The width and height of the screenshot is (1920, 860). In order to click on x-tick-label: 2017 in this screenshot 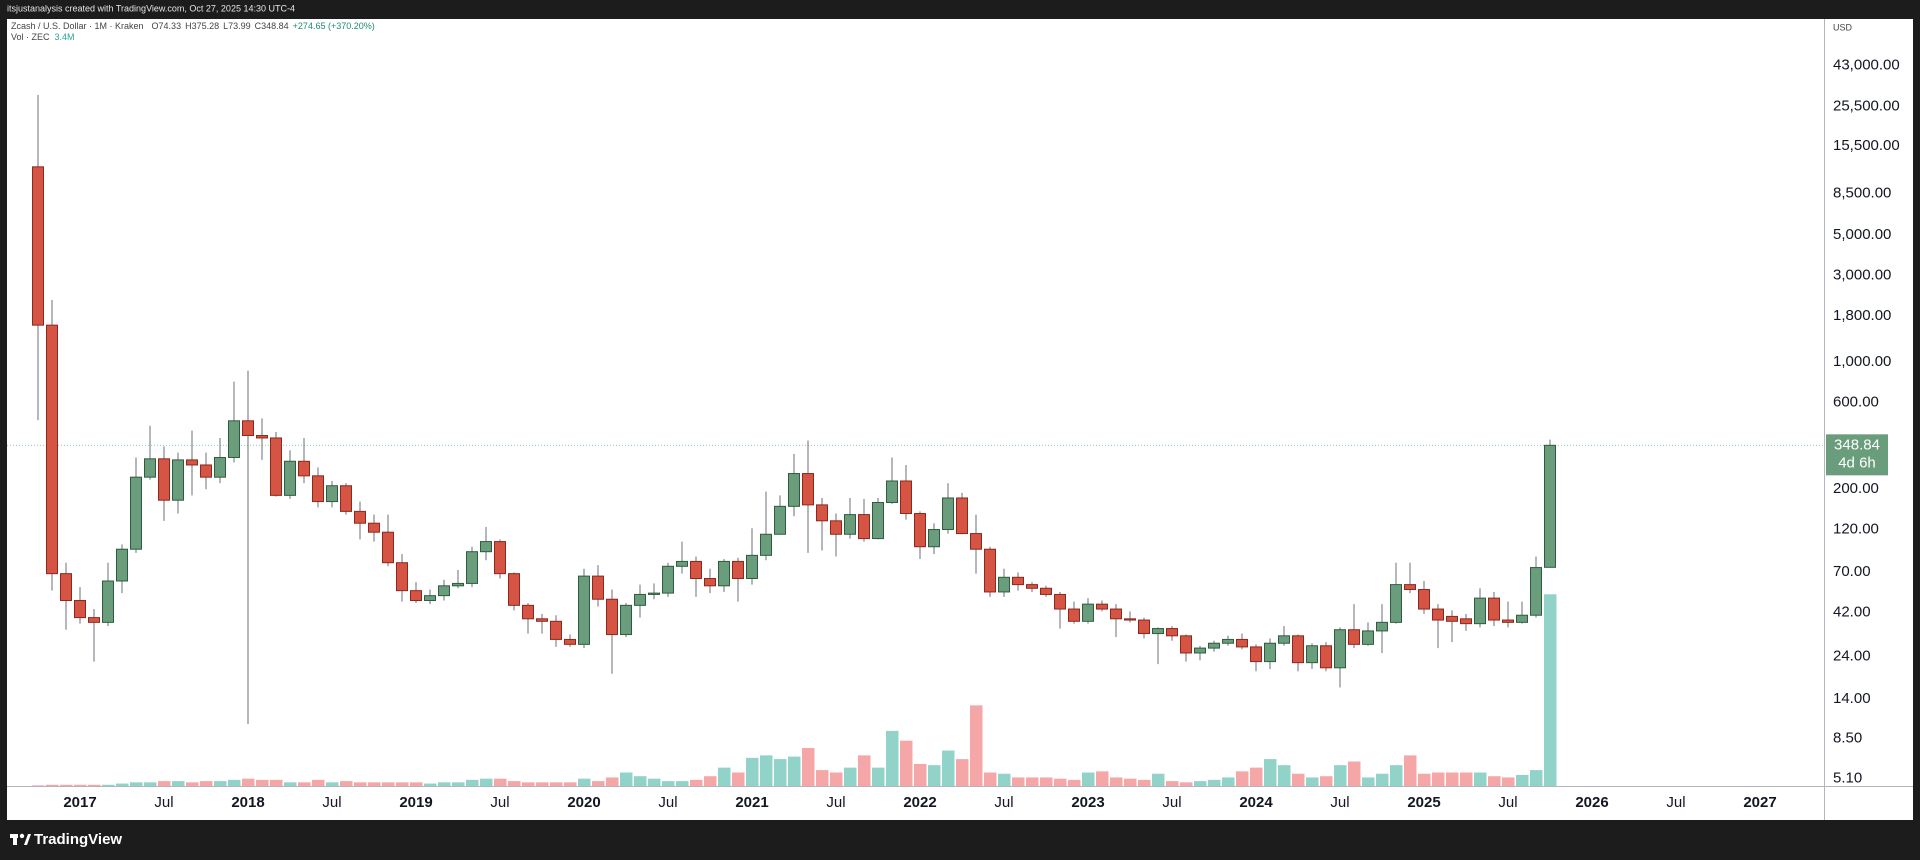, I will do `click(79, 802)`.